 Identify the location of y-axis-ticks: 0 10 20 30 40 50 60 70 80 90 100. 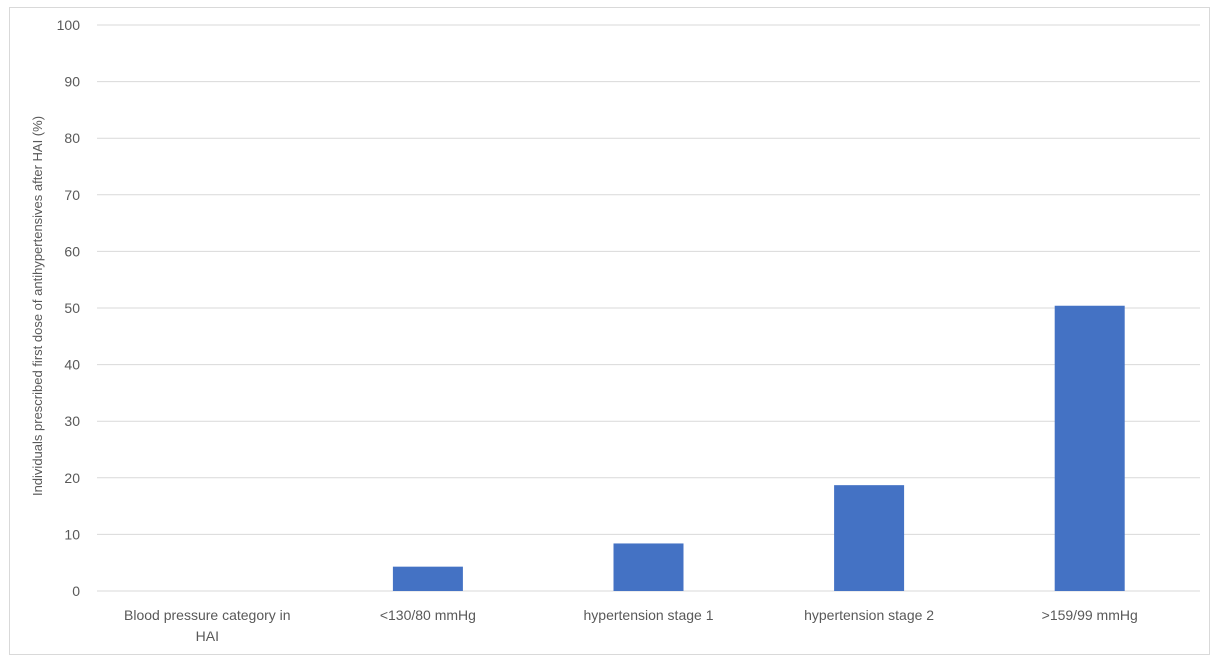
(69, 308).